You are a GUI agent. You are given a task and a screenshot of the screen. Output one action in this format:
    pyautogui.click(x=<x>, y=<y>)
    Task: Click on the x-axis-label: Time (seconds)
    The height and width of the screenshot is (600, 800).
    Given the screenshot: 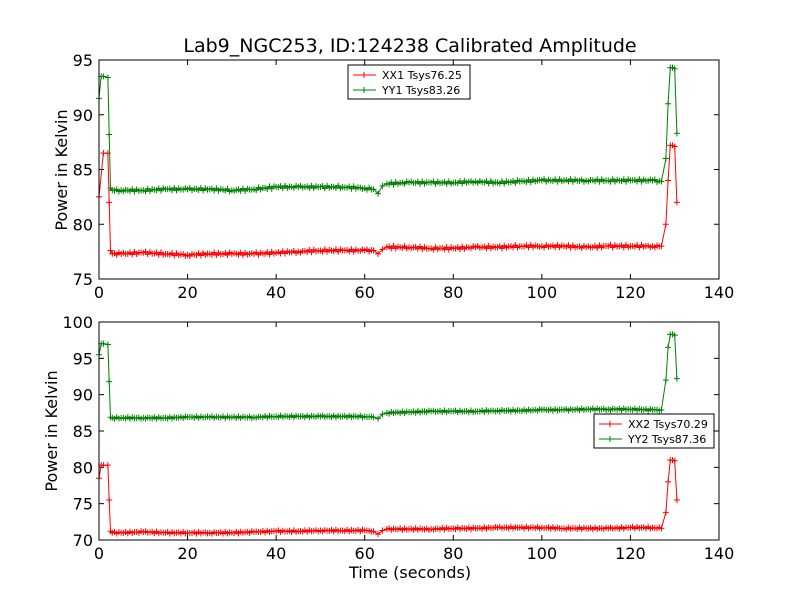 What is the action you would take?
    pyautogui.click(x=409, y=572)
    